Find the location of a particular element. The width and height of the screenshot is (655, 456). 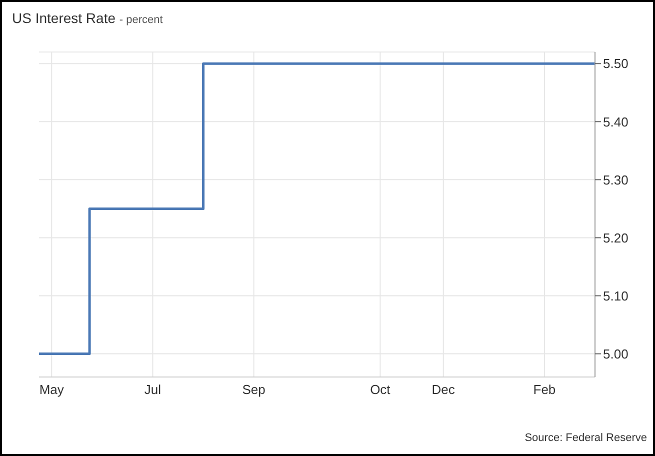

y-tick-label: 5.30 is located at coordinates (615, 180).